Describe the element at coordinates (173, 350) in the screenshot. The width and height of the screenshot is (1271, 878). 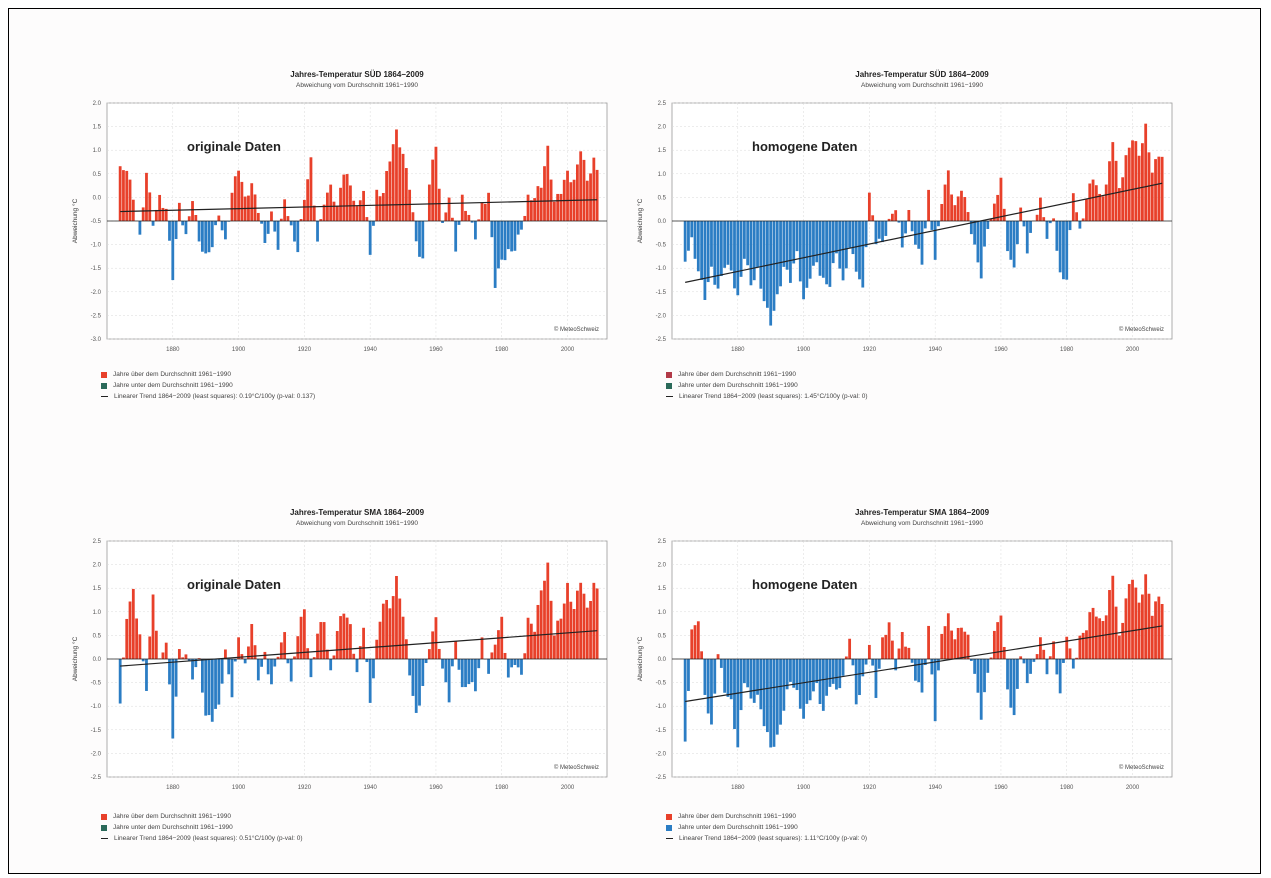
I see `x-tick-label: 1880` at that location.